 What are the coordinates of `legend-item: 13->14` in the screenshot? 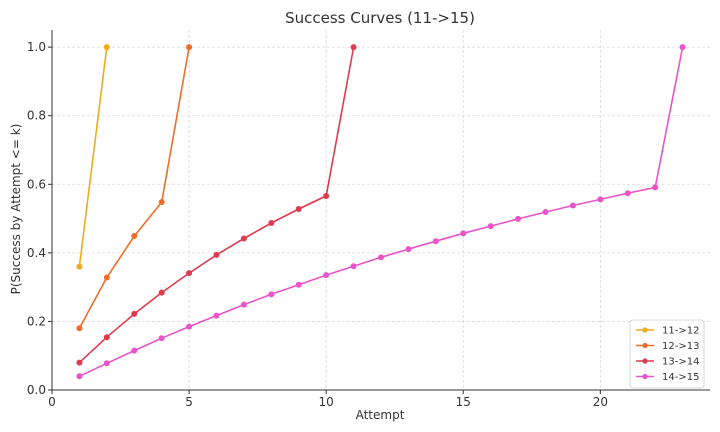 It's located at (667, 362).